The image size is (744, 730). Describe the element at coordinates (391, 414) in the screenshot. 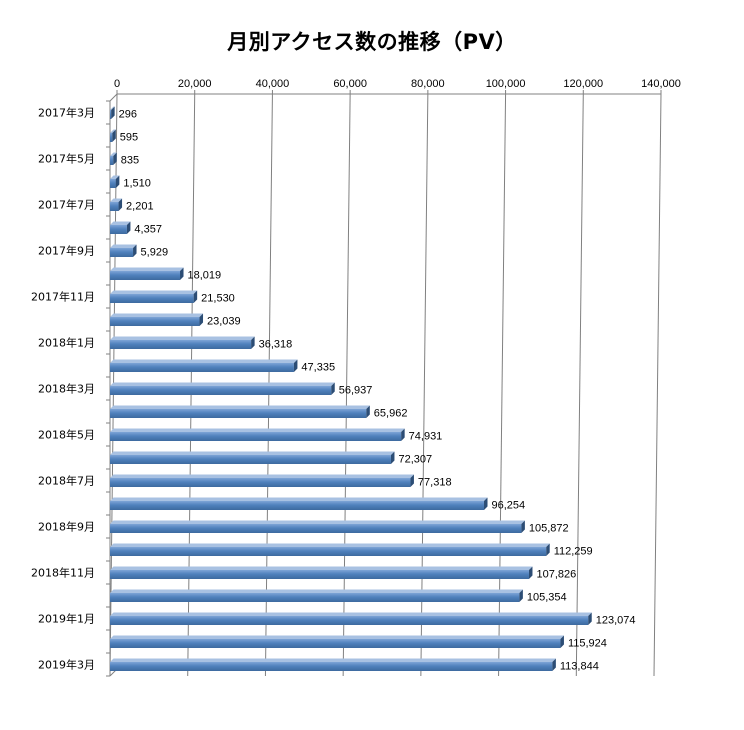

I see `data-label-13: 65,962` at that location.